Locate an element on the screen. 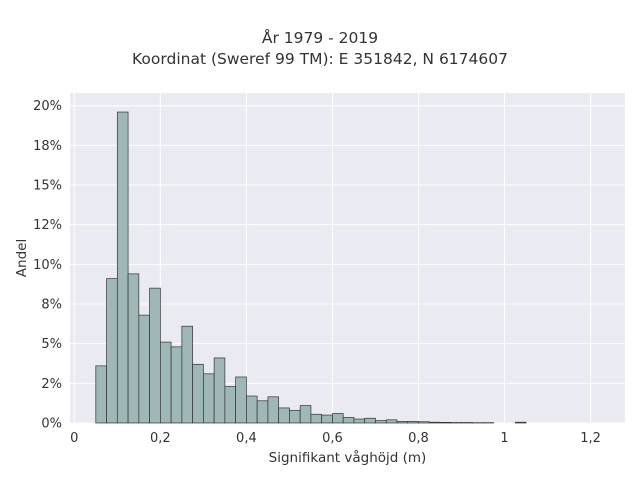 The width and height of the screenshot is (640, 480). x-tick-label: 0,6 is located at coordinates (332, 438).